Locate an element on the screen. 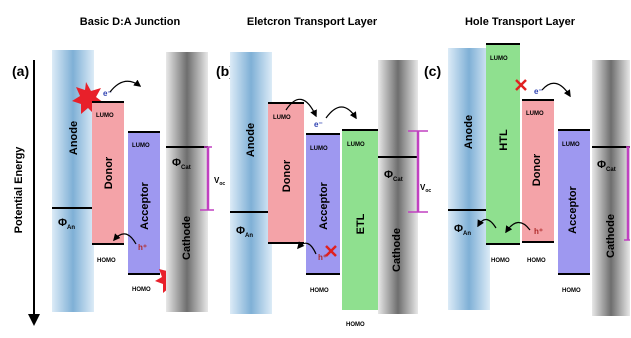 The image size is (631, 338). panel-c-anode is located at coordinates (469, 179).